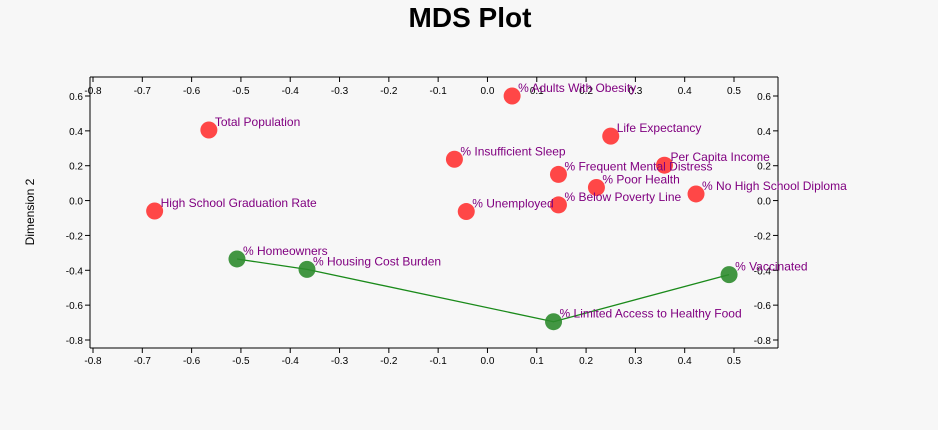 The width and height of the screenshot is (938, 430). What do you see at coordinates (439, 361) in the screenshot?
I see `x-bottom-tick-label: -0.1` at bounding box center [439, 361].